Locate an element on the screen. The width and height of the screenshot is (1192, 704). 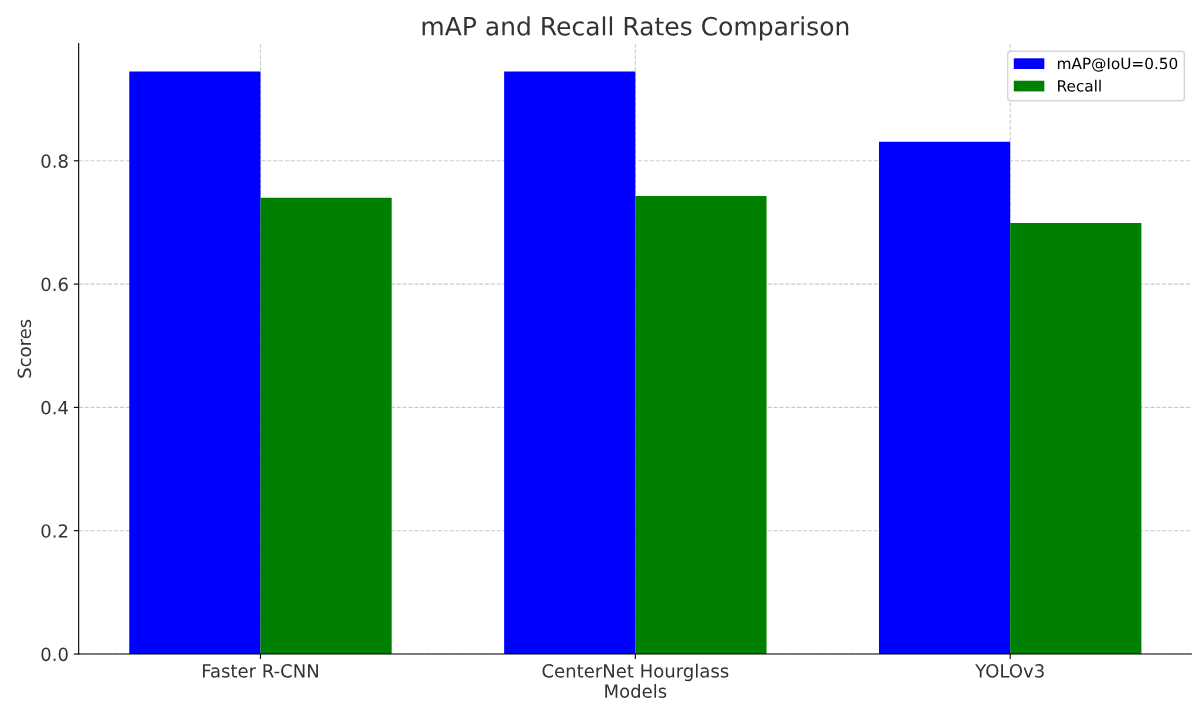
x-tick-label: YOLOv3 is located at coordinates (1009, 671).